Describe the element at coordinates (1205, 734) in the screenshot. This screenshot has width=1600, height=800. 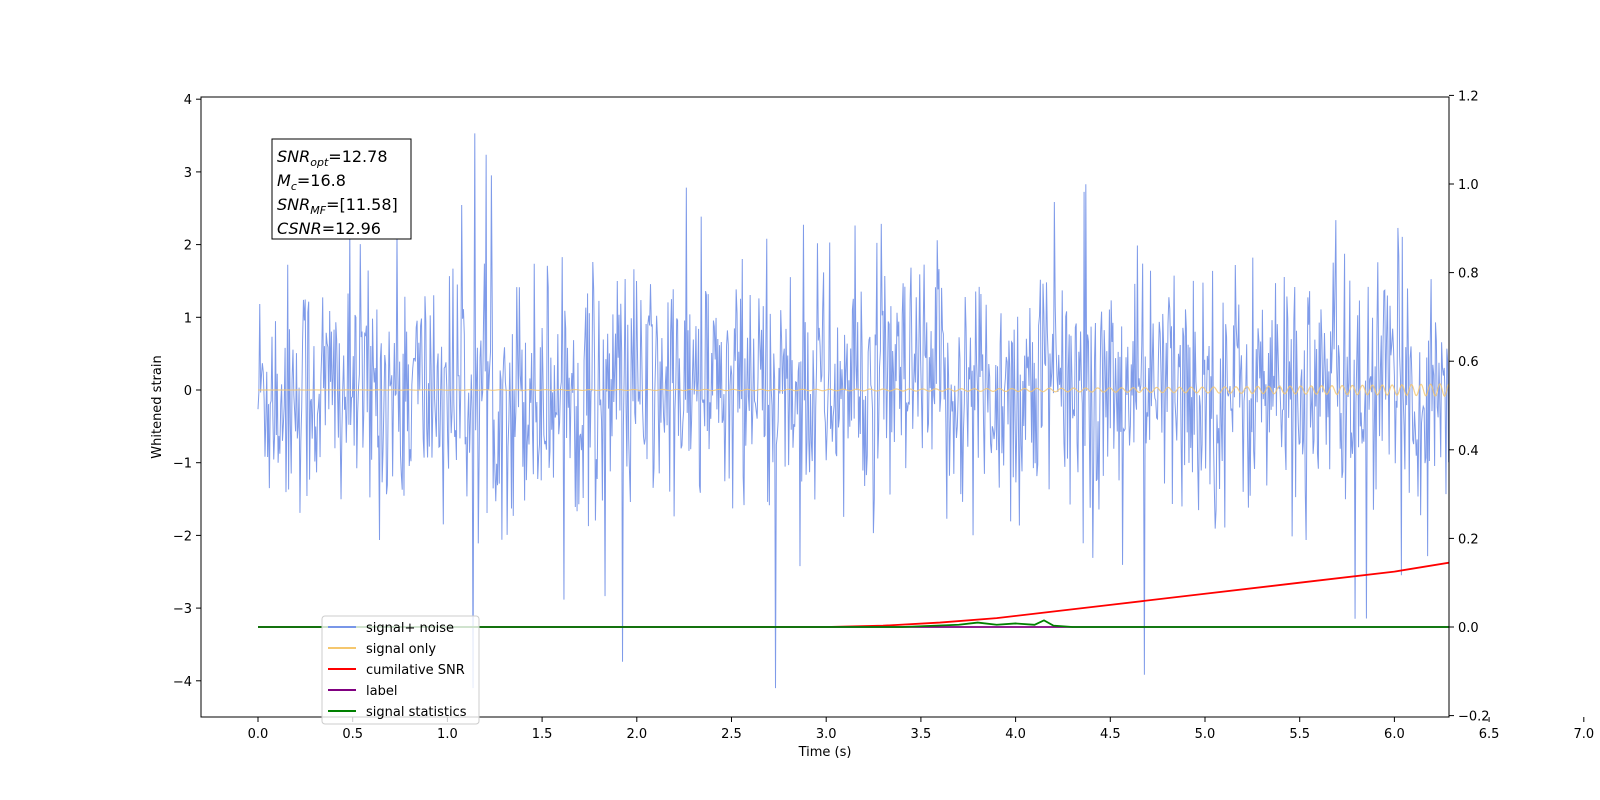
I see `x-tick-label: 5.0` at that location.